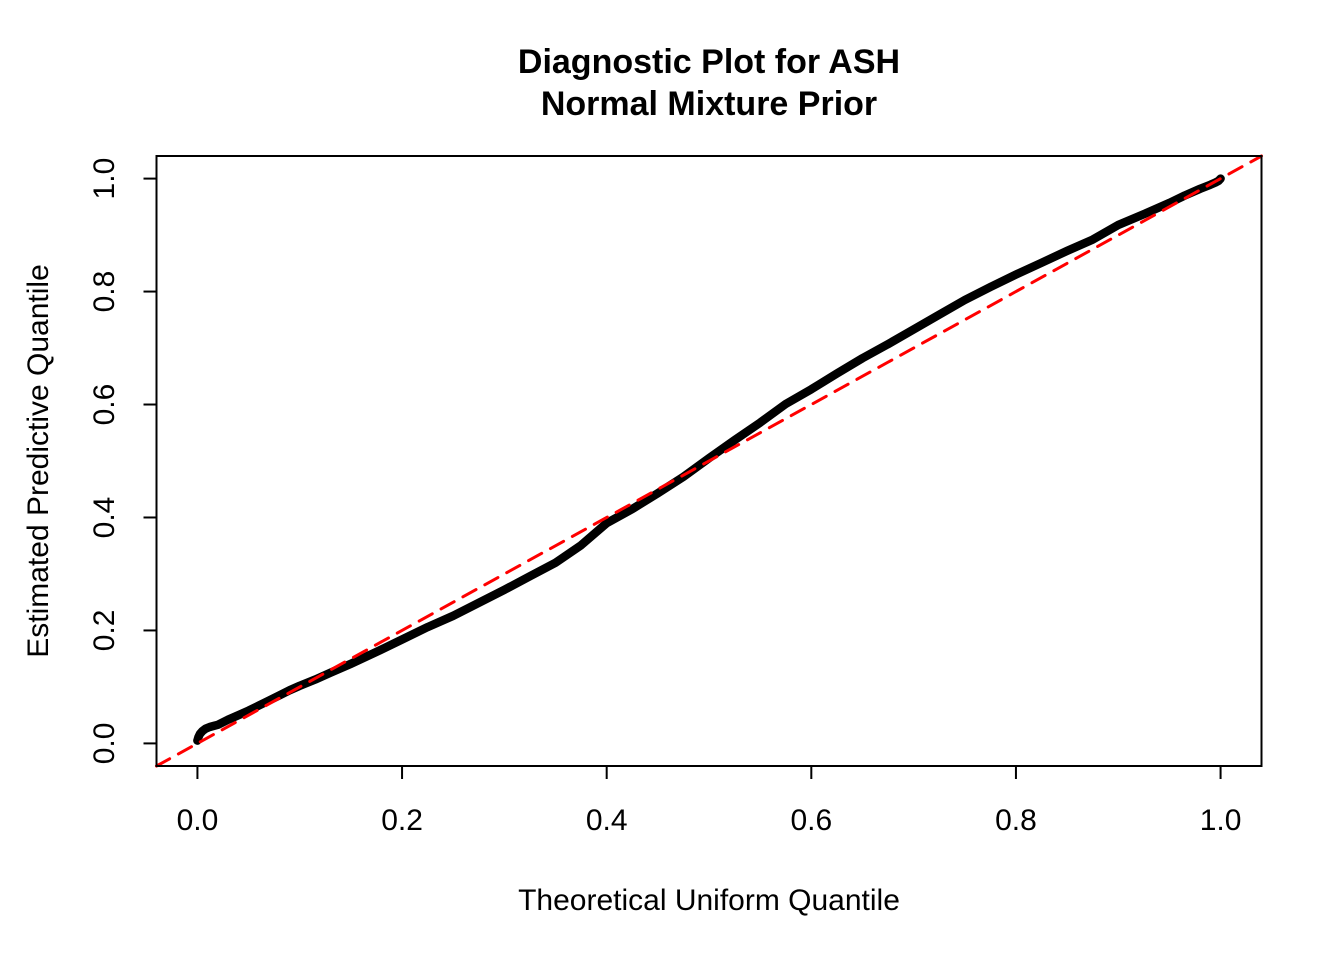 This screenshot has height=960, width=1344. I want to click on x-tick-label: 0.2, so click(402, 820).